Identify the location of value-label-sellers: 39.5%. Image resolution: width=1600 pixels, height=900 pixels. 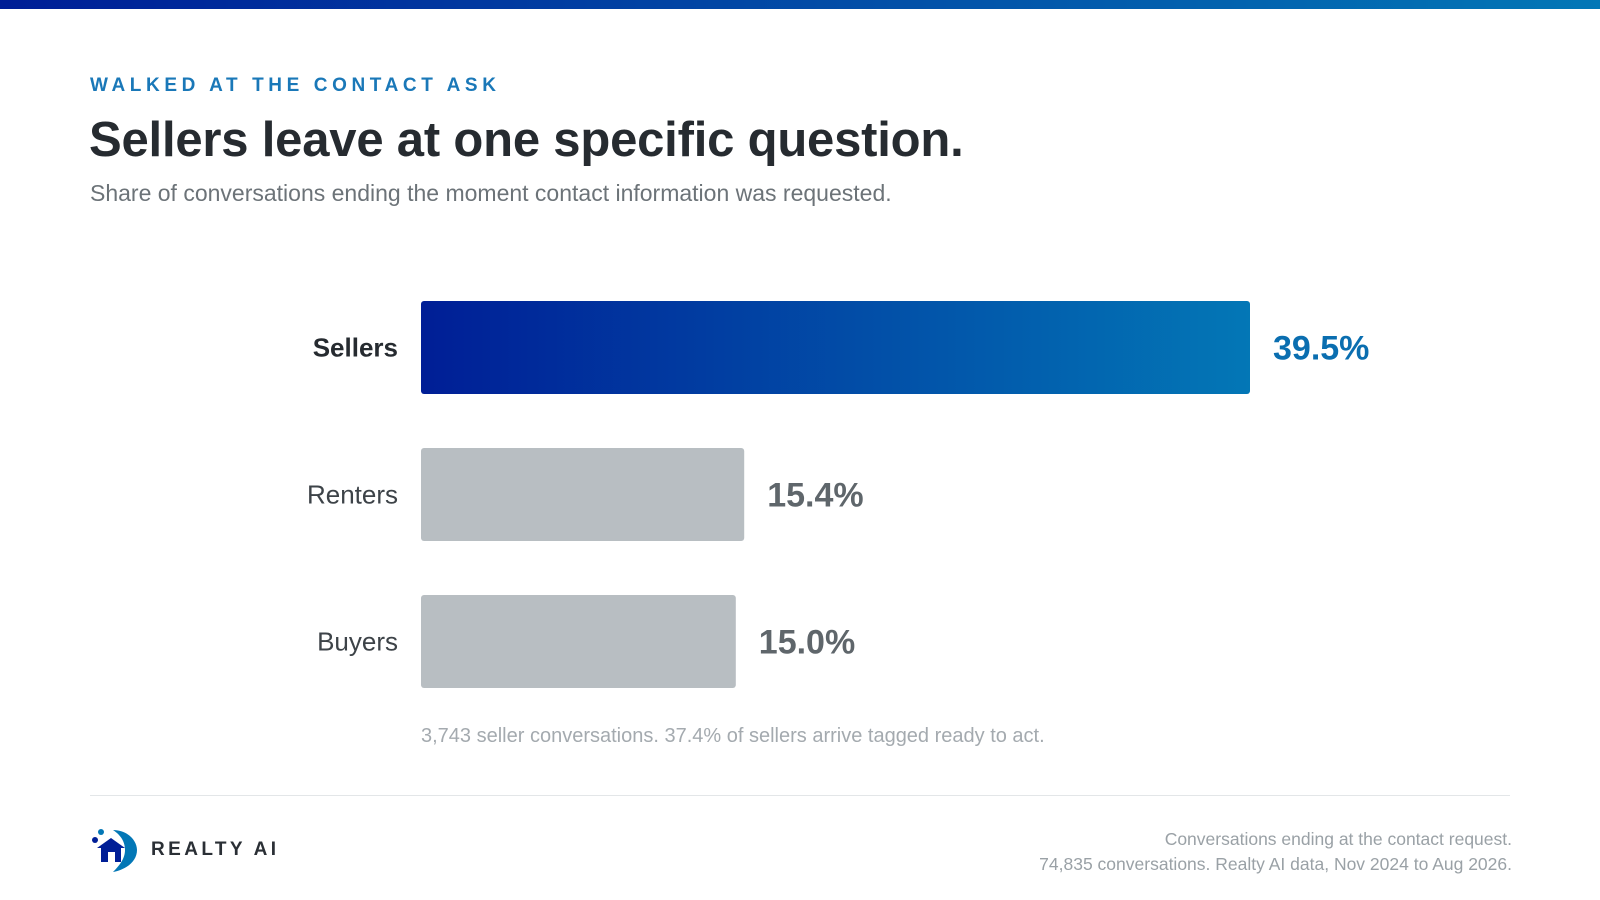
(1321, 349).